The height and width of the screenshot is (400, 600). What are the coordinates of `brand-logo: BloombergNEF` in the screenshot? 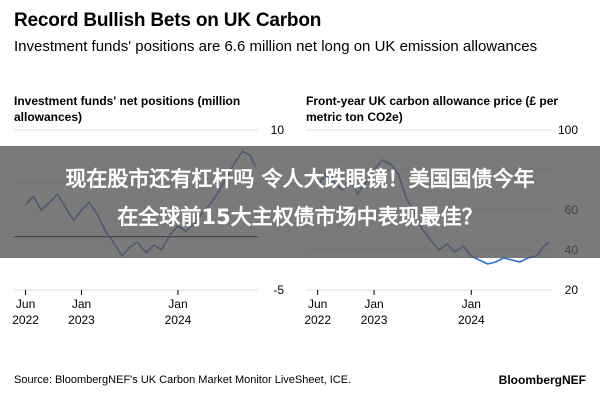 It's located at (542, 380).